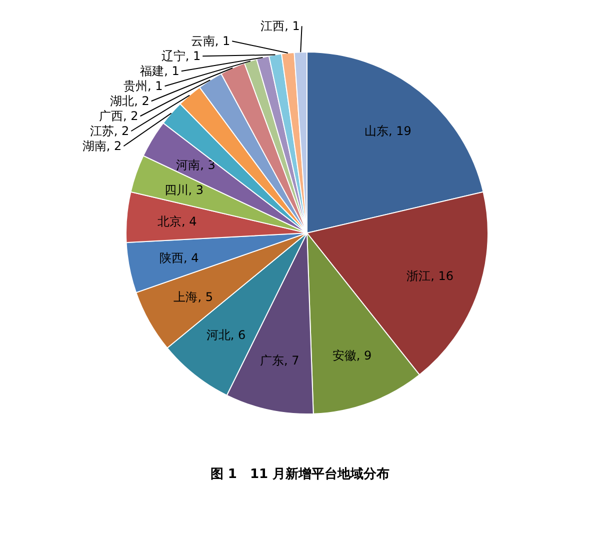 Image resolution: width=600 pixels, height=550 pixels. What do you see at coordinates (272, 360) in the screenshot?
I see `slice-label: 广东` at bounding box center [272, 360].